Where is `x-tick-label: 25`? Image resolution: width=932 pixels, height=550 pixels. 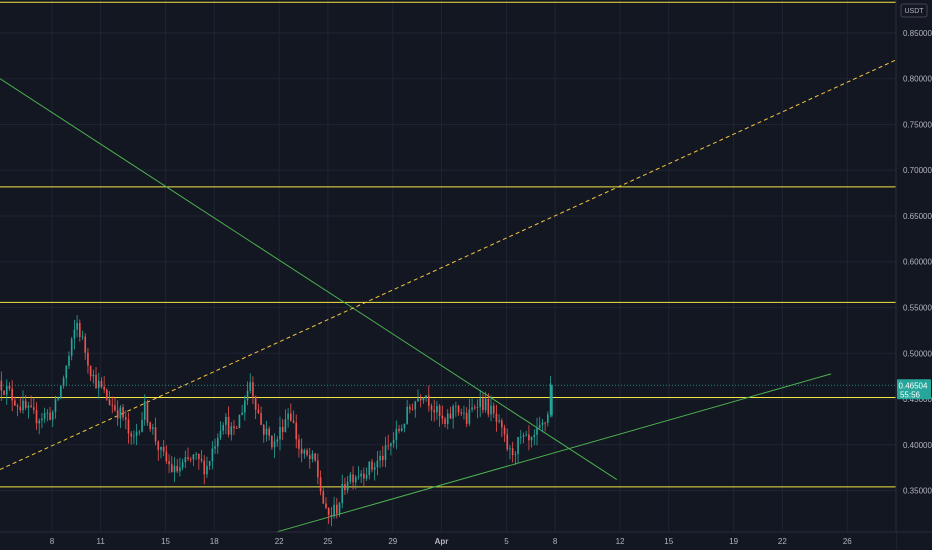 x-tick-label: 25 is located at coordinates (327, 541).